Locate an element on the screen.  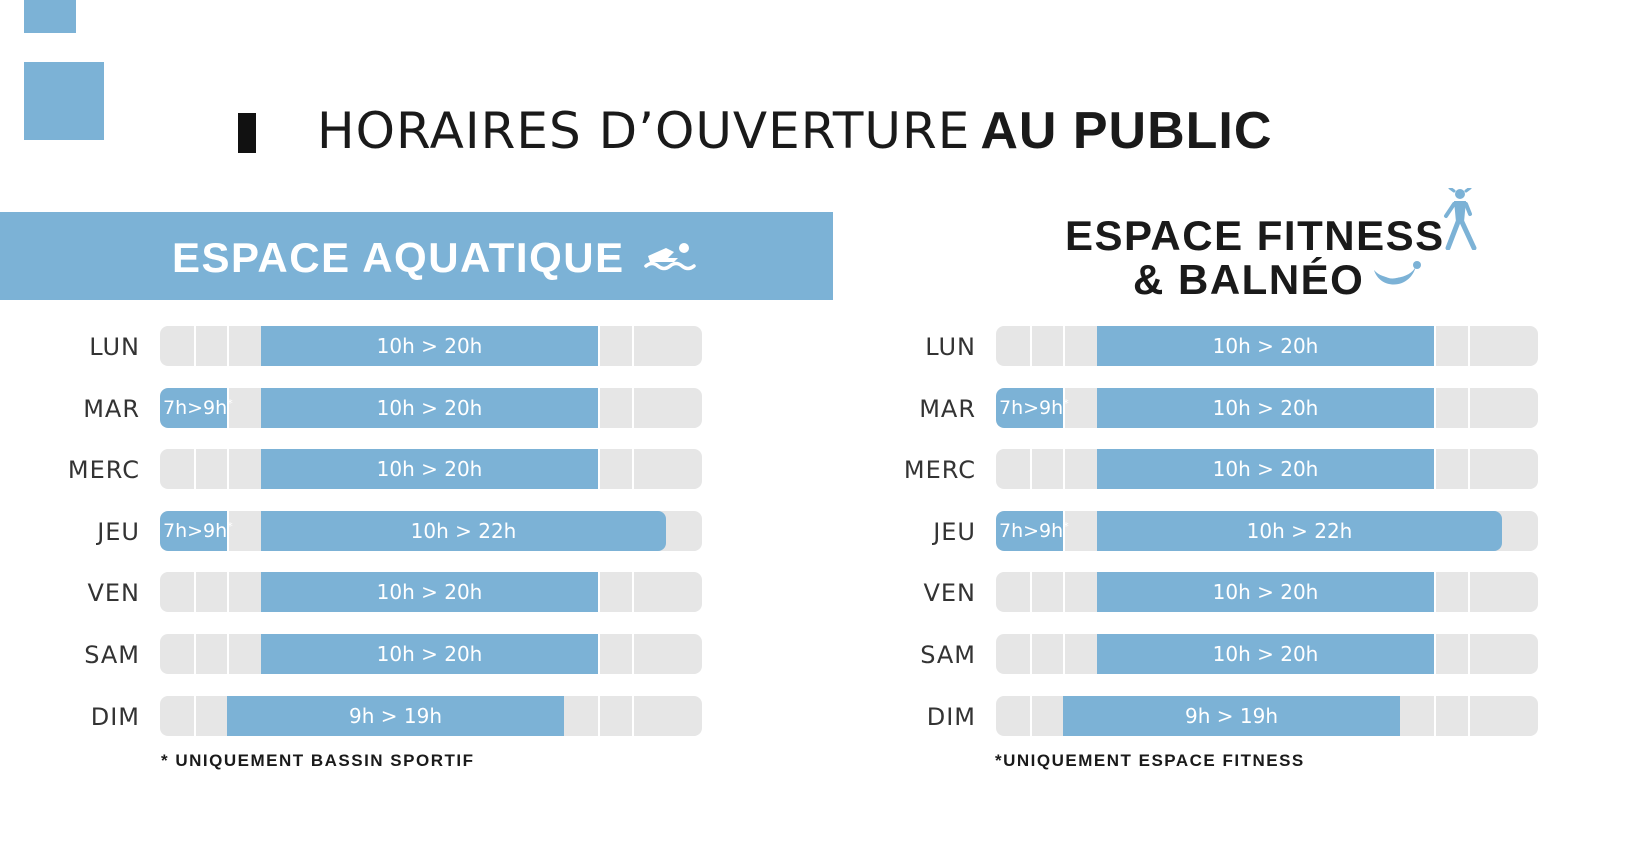
aqua-footnote: * UNIQUEMENT BASSIN SPORTIF is located at coordinates (318, 760).